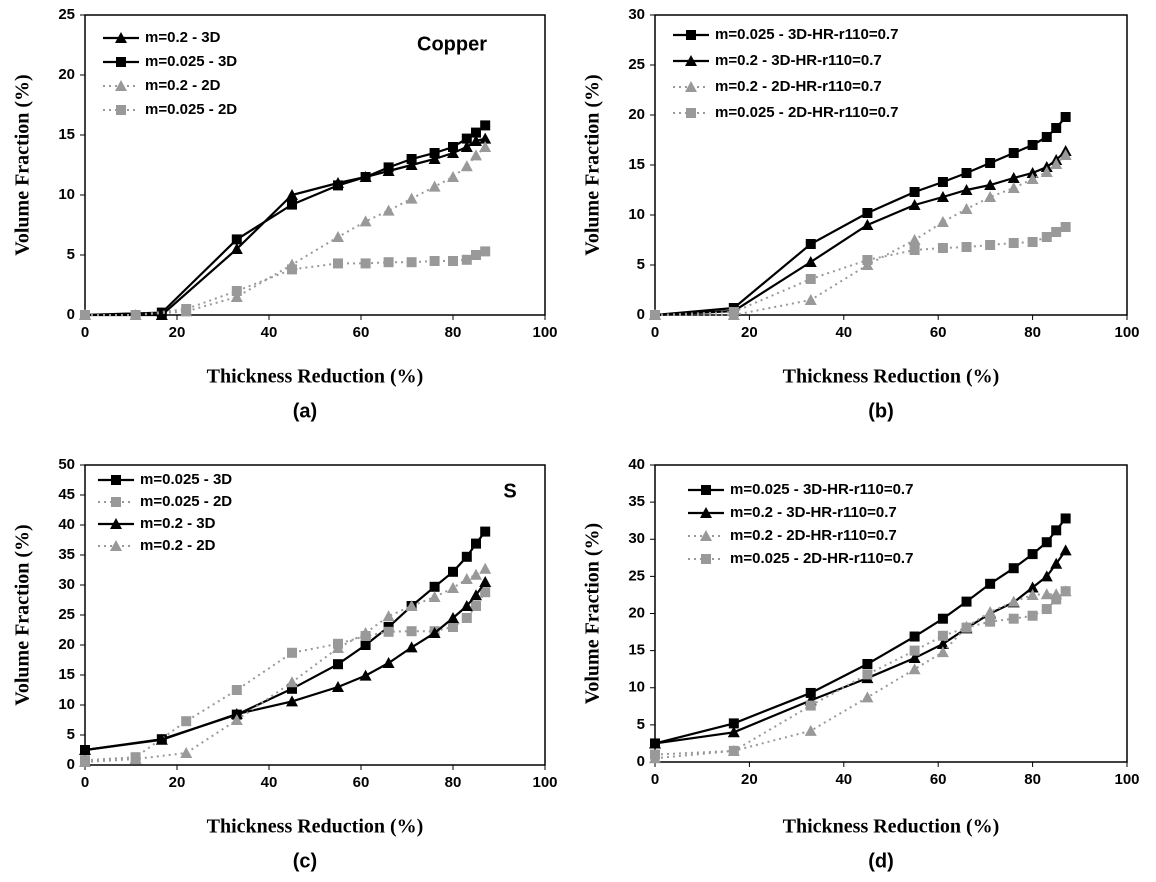 Image resolution: width=1156 pixels, height=882 pixels. What do you see at coordinates (813, 512) in the screenshot?
I see `legend-label: m=0.2 - 3D-HR-r110=0.7` at bounding box center [813, 512].